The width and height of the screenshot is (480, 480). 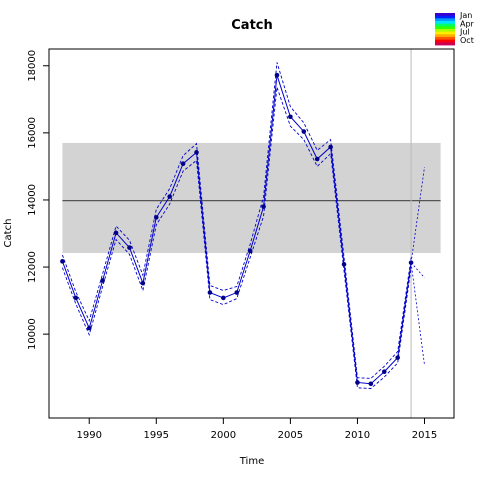 I want to click on x-tick-label: 2015, so click(x=424, y=435).